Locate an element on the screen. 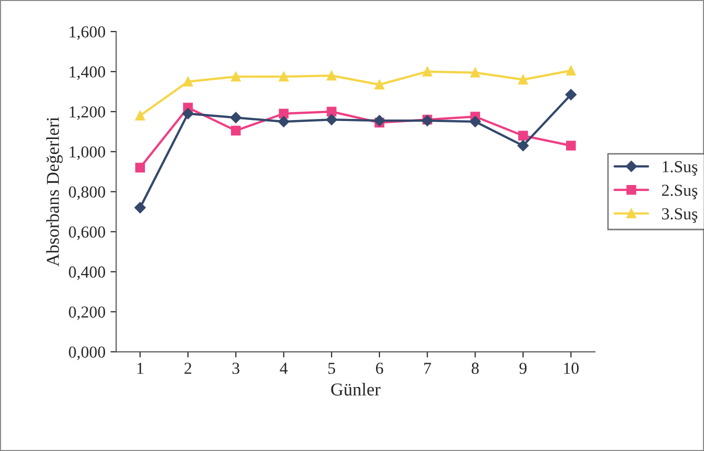 The width and height of the screenshot is (704, 451). x-tick-label: 6 is located at coordinates (380, 368).